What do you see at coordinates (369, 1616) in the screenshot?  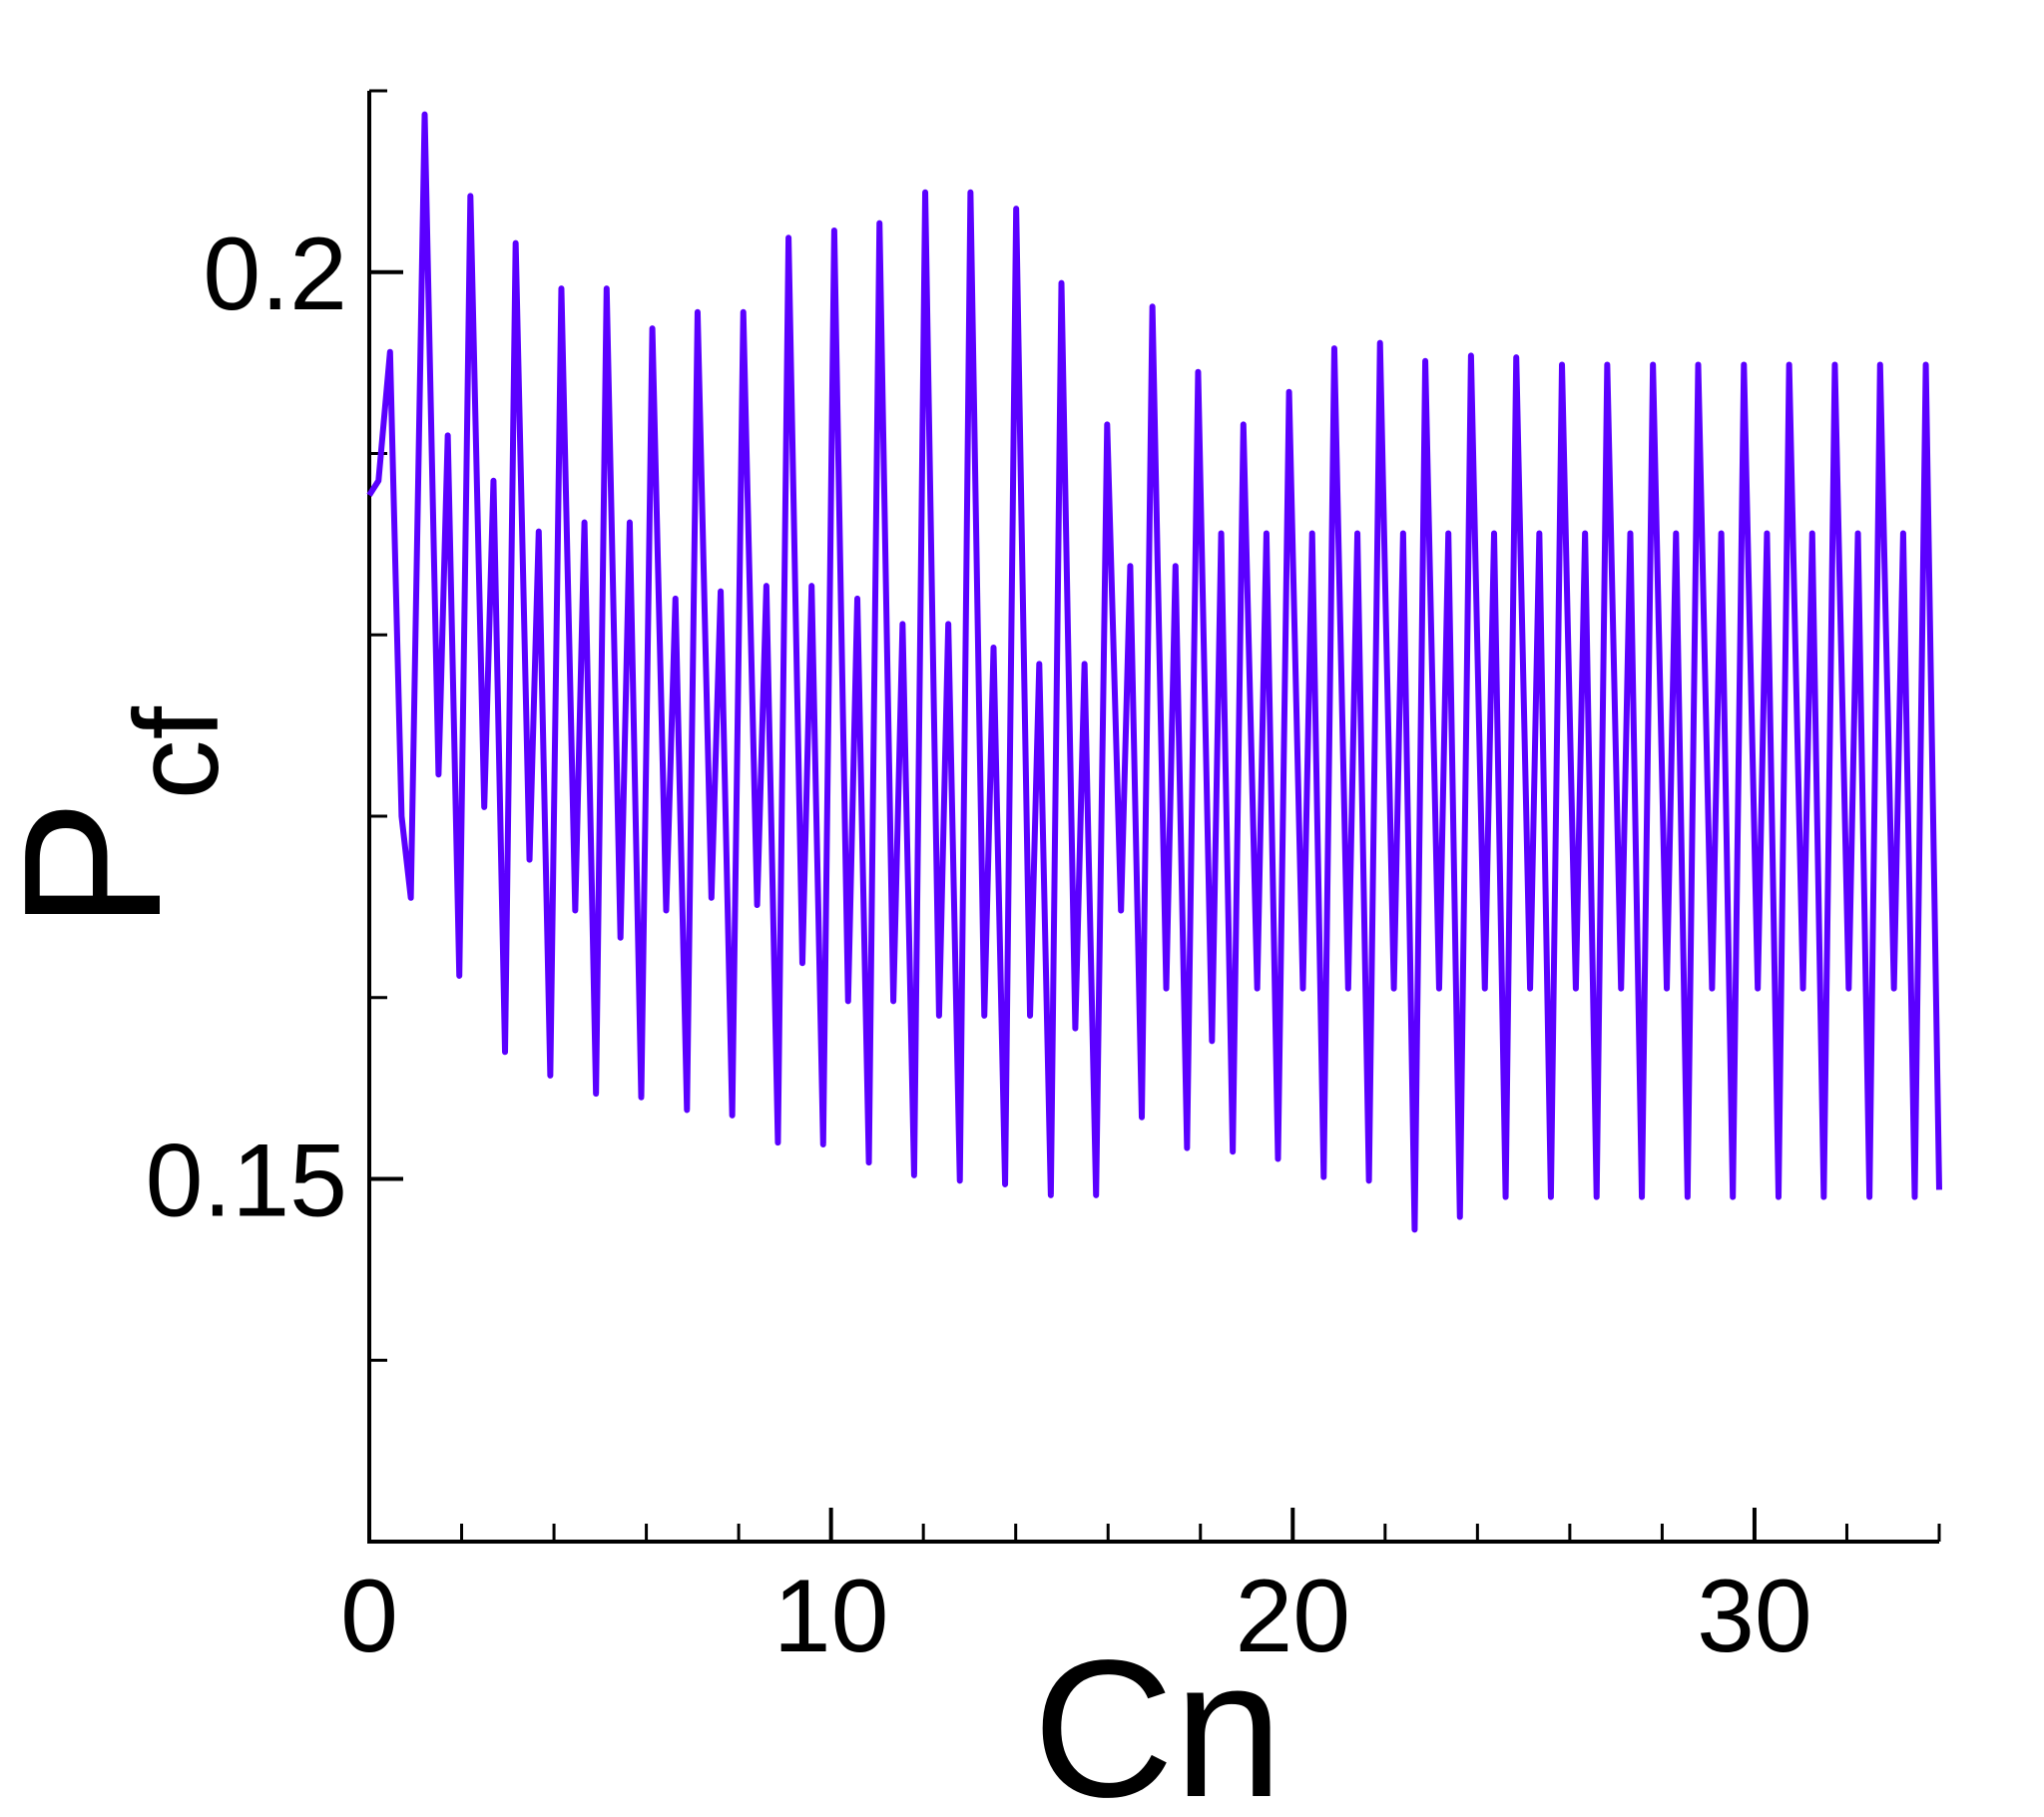 I see `x-tick-label: 0` at bounding box center [369, 1616].